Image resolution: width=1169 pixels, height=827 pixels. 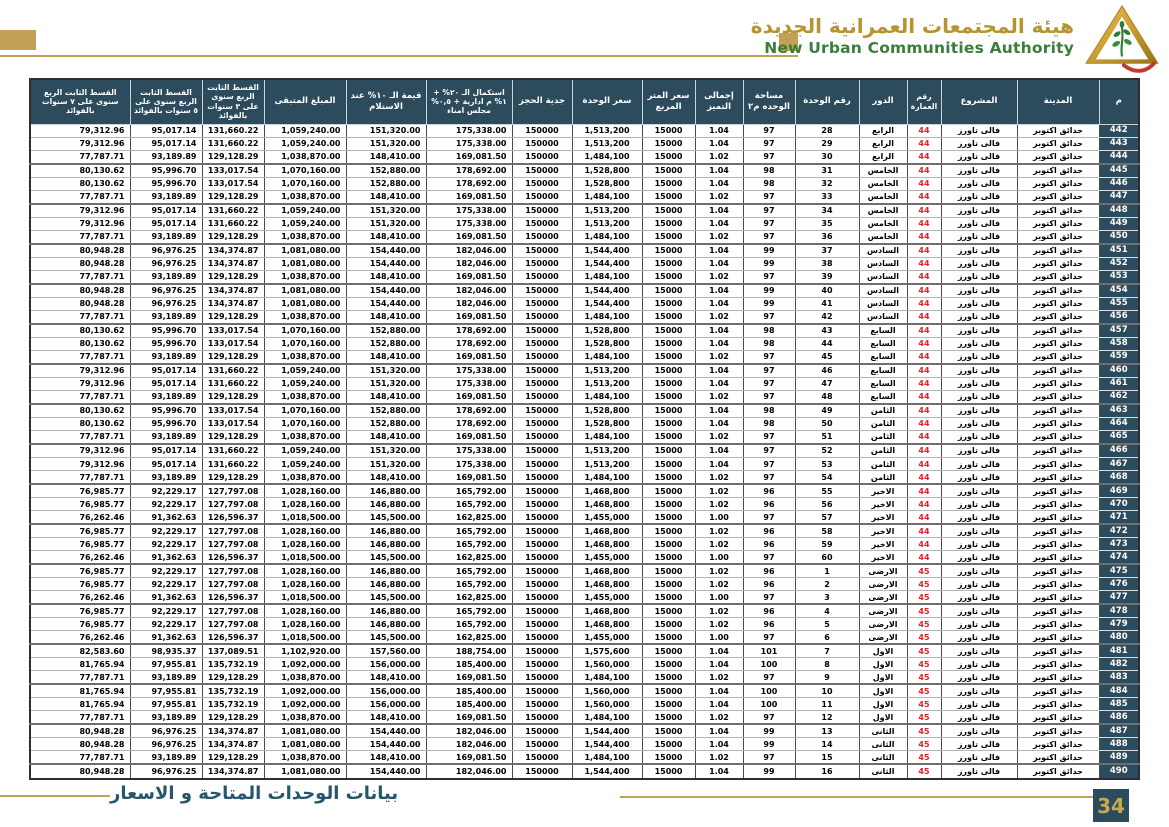 I want to click on cell-floor: الثانى, so click(x=883, y=731).